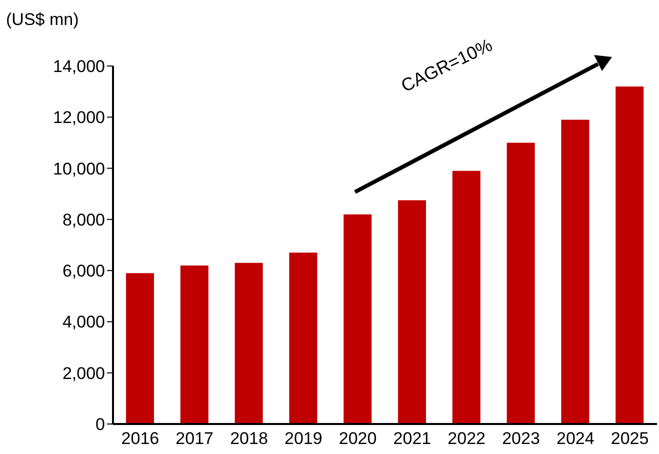 The image size is (659, 454). Describe the element at coordinates (357, 438) in the screenshot. I see `x-tick-label: 2020` at that location.